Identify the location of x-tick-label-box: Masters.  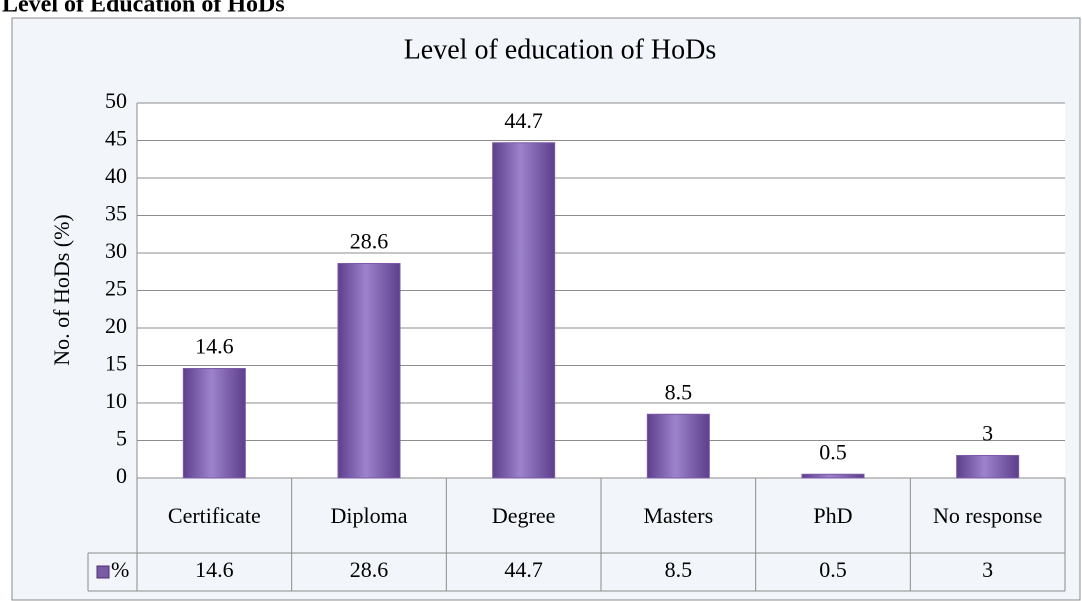
(678, 515).